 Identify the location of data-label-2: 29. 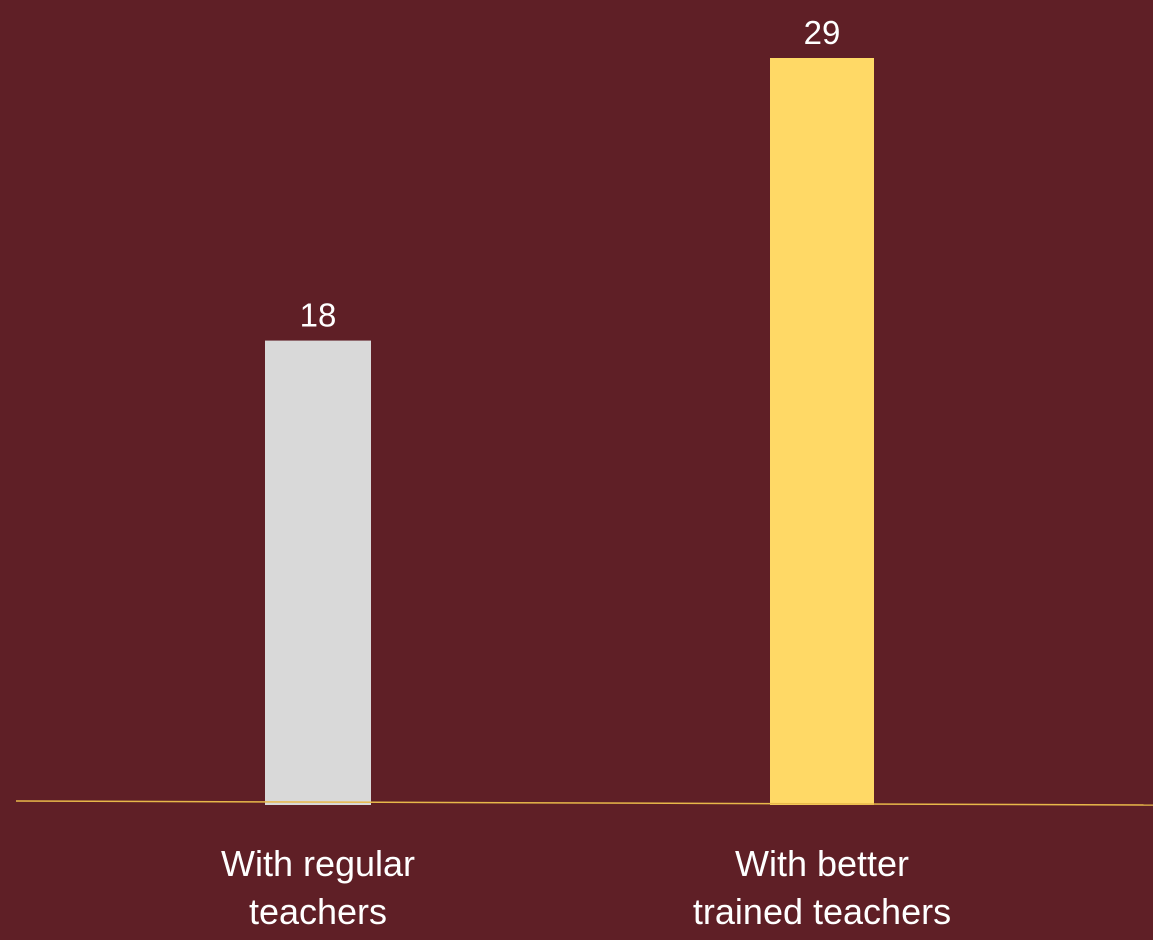
(822, 32).